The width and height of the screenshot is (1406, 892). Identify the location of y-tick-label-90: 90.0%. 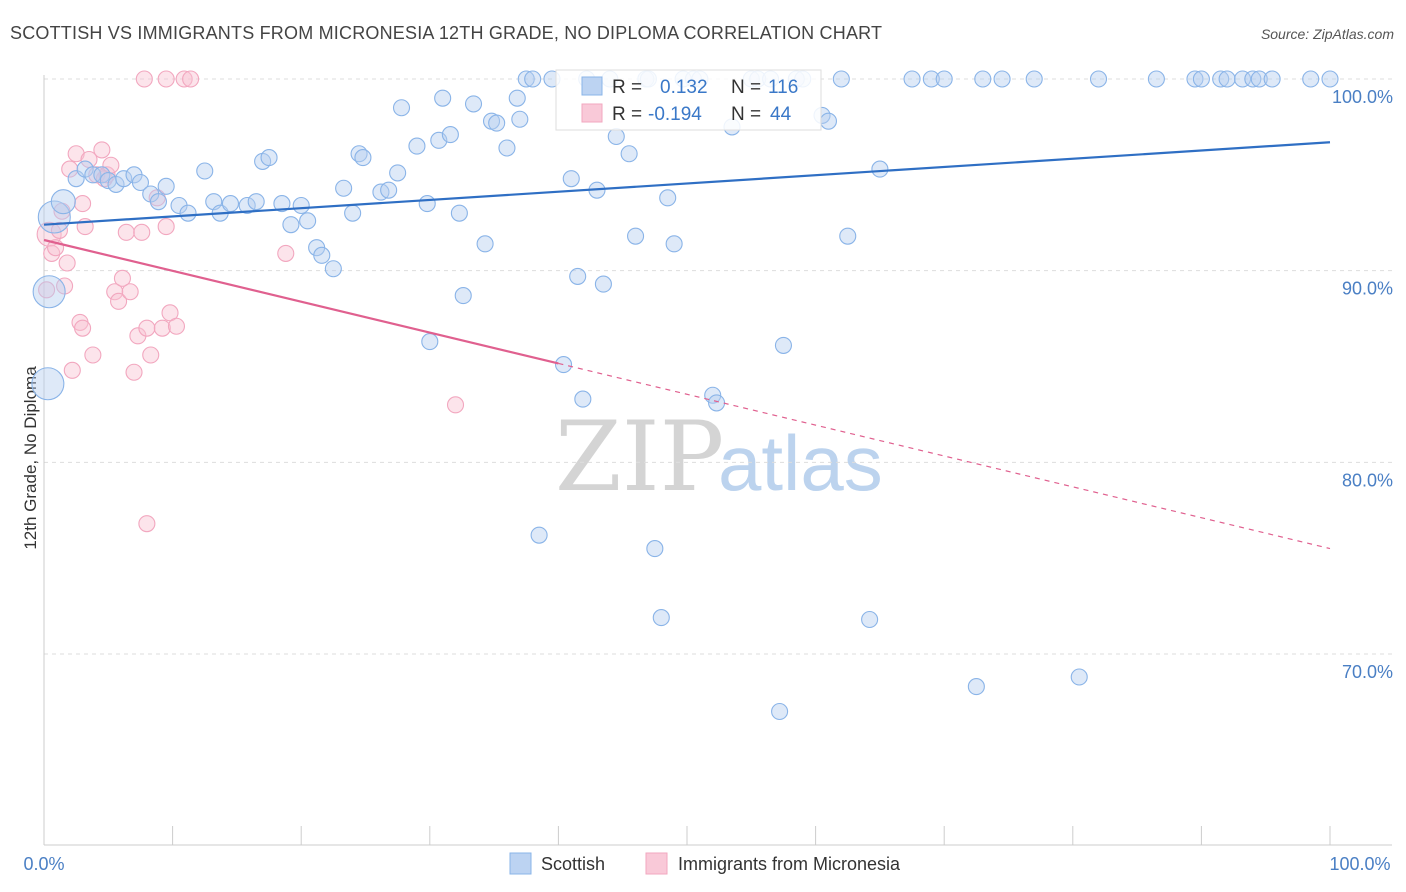
(1367, 289).